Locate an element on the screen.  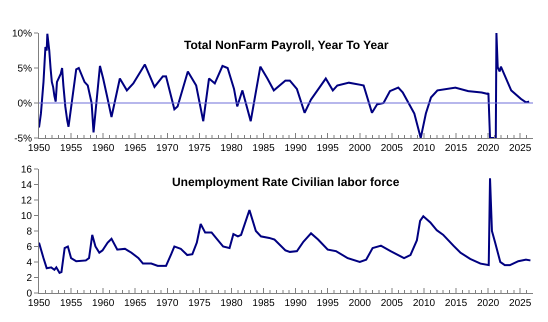
text: Total NonFarm Payroll, Year To Year is located at coordinates (286, 45).